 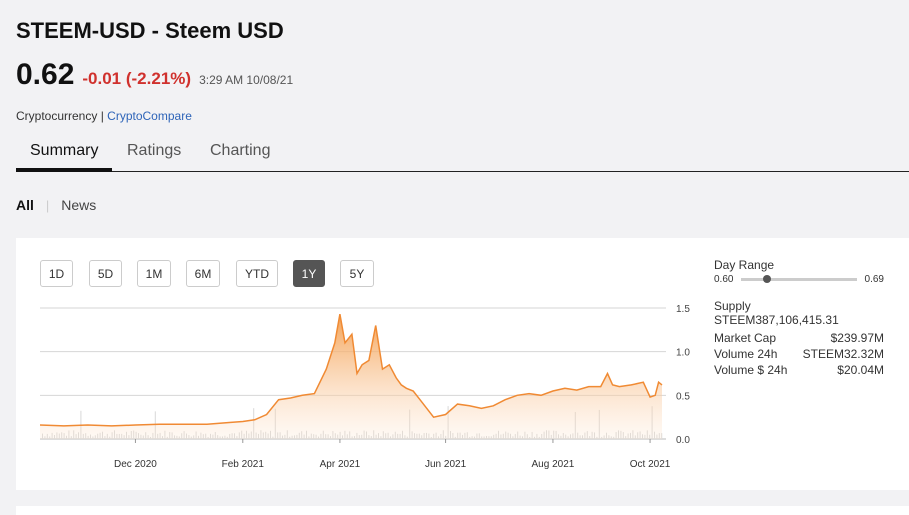 I want to click on content-filter: All | News, so click(x=56, y=205).